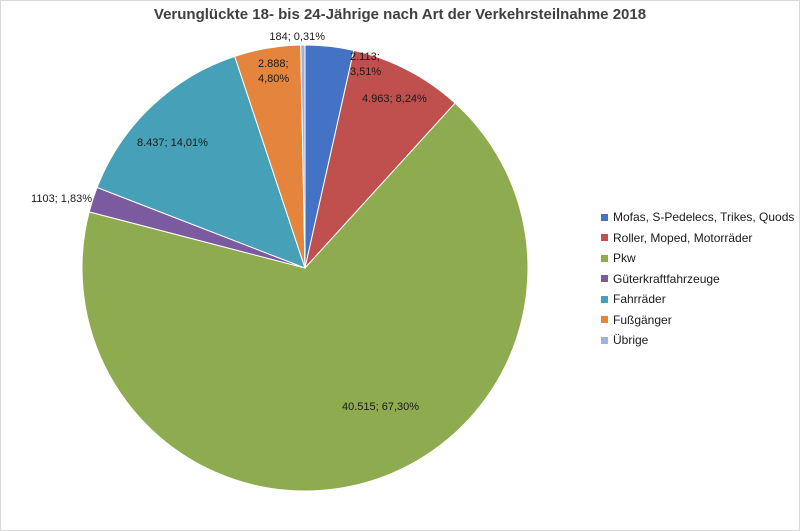 The width and height of the screenshot is (800, 531). I want to click on legend-label: Fußgänger, so click(642, 319).